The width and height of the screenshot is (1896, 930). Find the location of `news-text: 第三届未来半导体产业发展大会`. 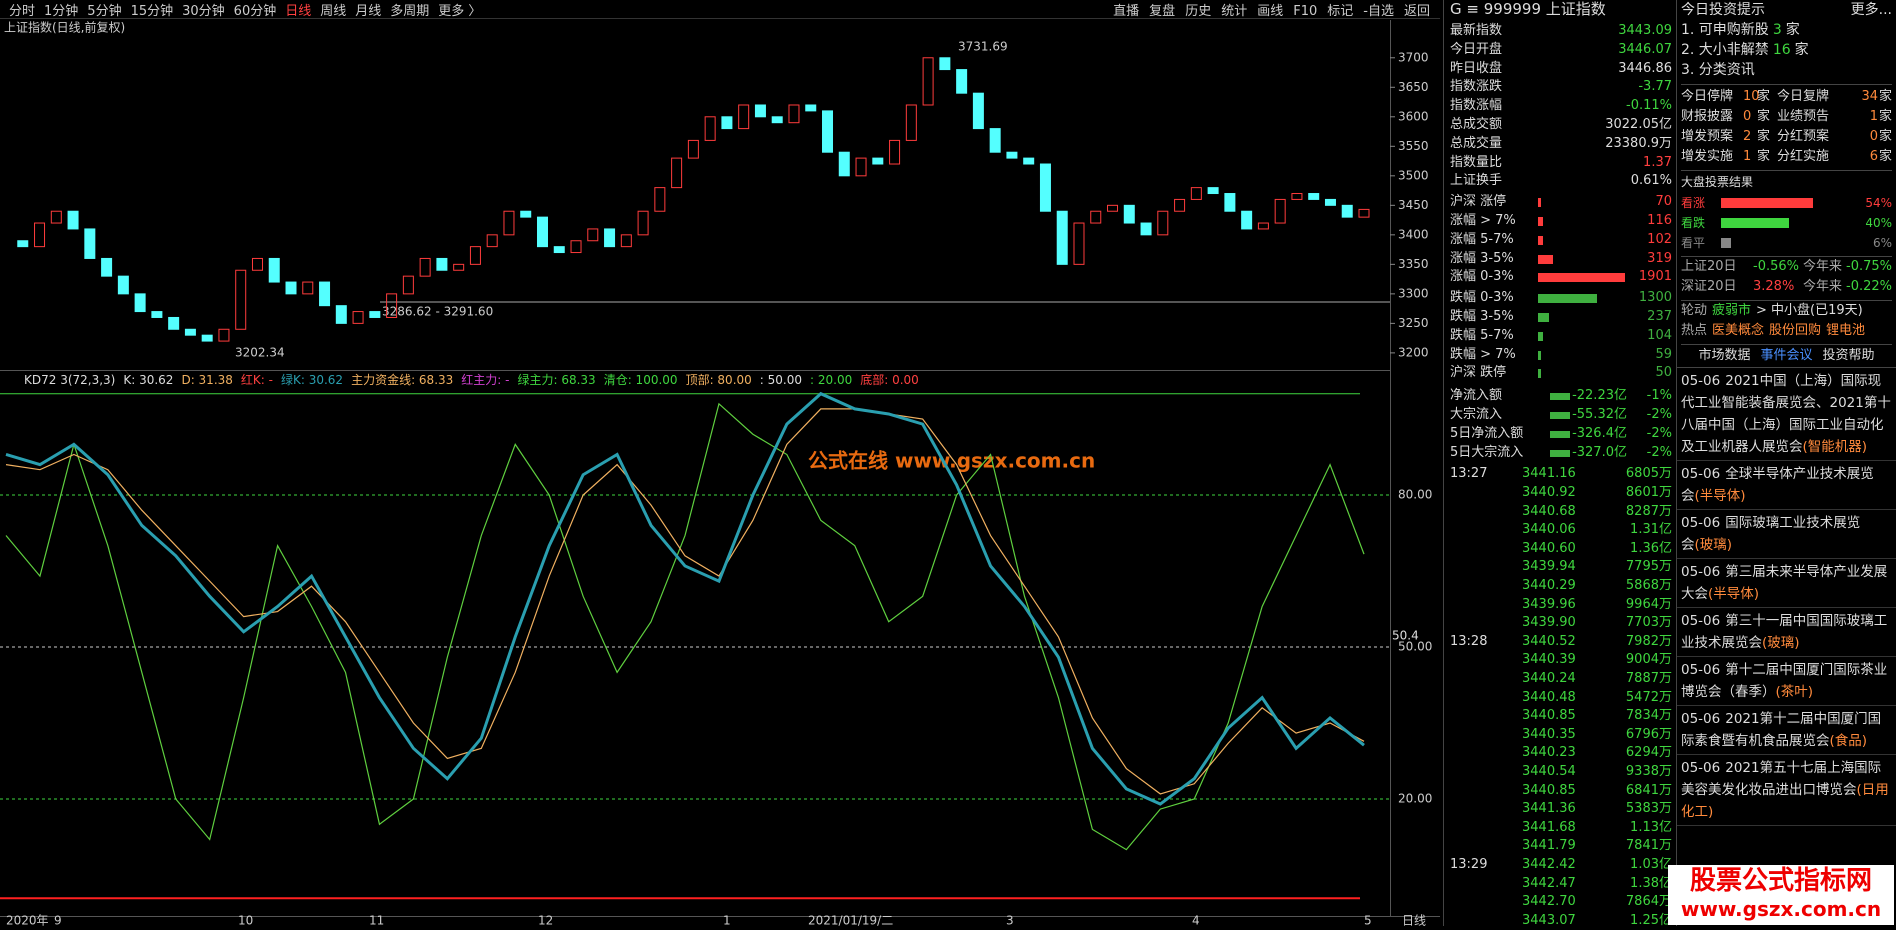

news-text: 第三届未来半导体产业发展大会 is located at coordinates (1784, 583).